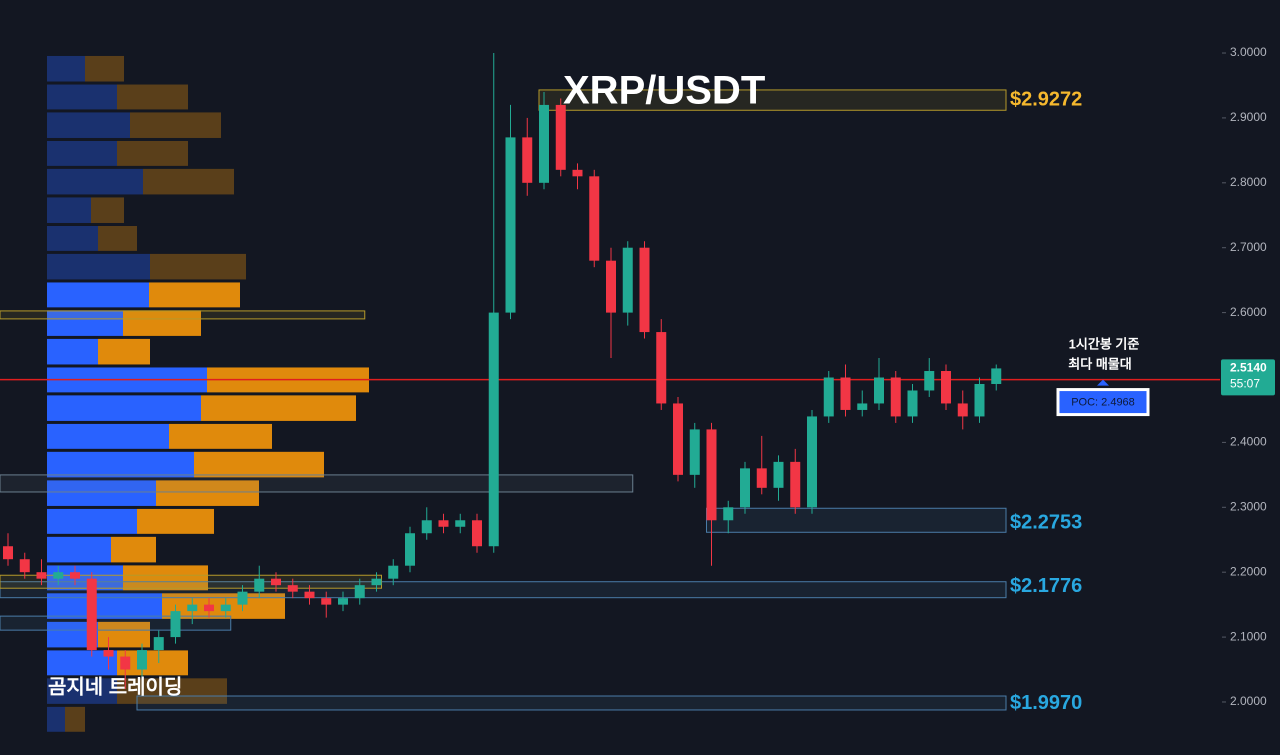 Image resolution: width=1280 pixels, height=755 pixels. Describe the element at coordinates (1248, 182) in the screenshot. I see `y-tick-label: 2.8000` at that location.